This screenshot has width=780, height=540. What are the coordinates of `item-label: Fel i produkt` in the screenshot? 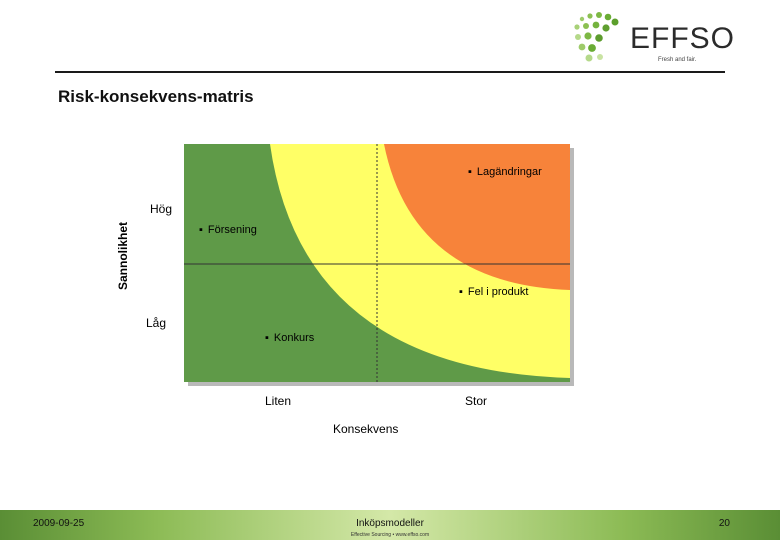 It's located at (498, 292).